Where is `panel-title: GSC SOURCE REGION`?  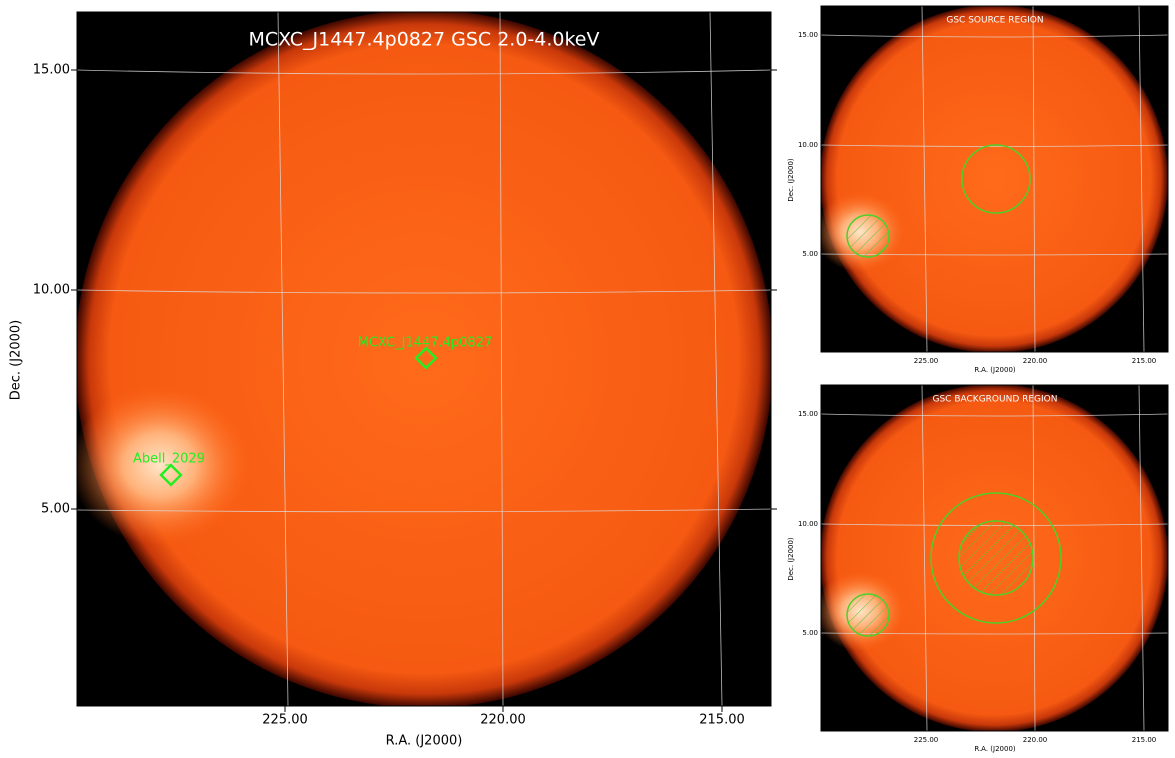
panel-title: GSC SOURCE REGION is located at coordinates (994, 21).